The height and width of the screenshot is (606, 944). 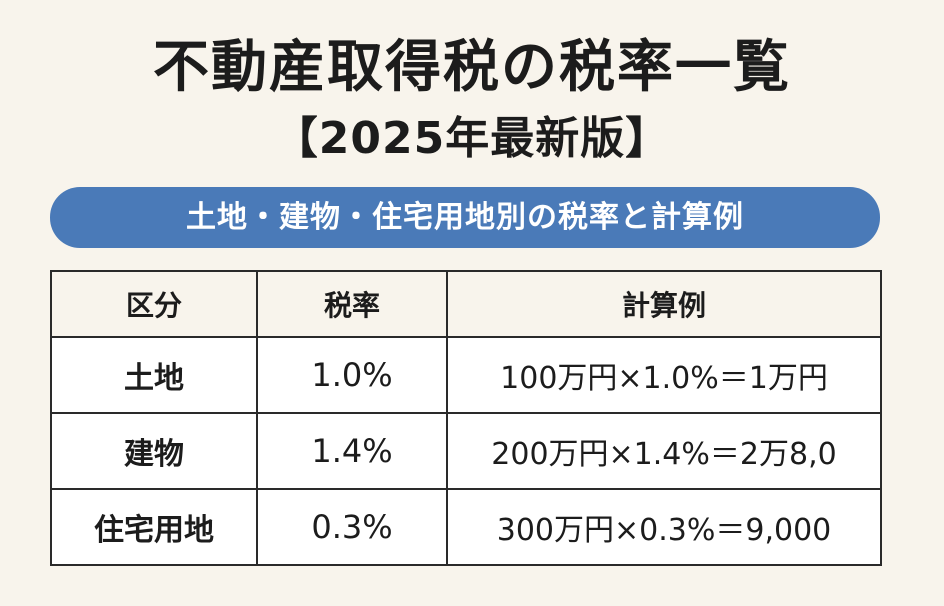 I want to click on row-rate: 0.3%, so click(x=352, y=527).